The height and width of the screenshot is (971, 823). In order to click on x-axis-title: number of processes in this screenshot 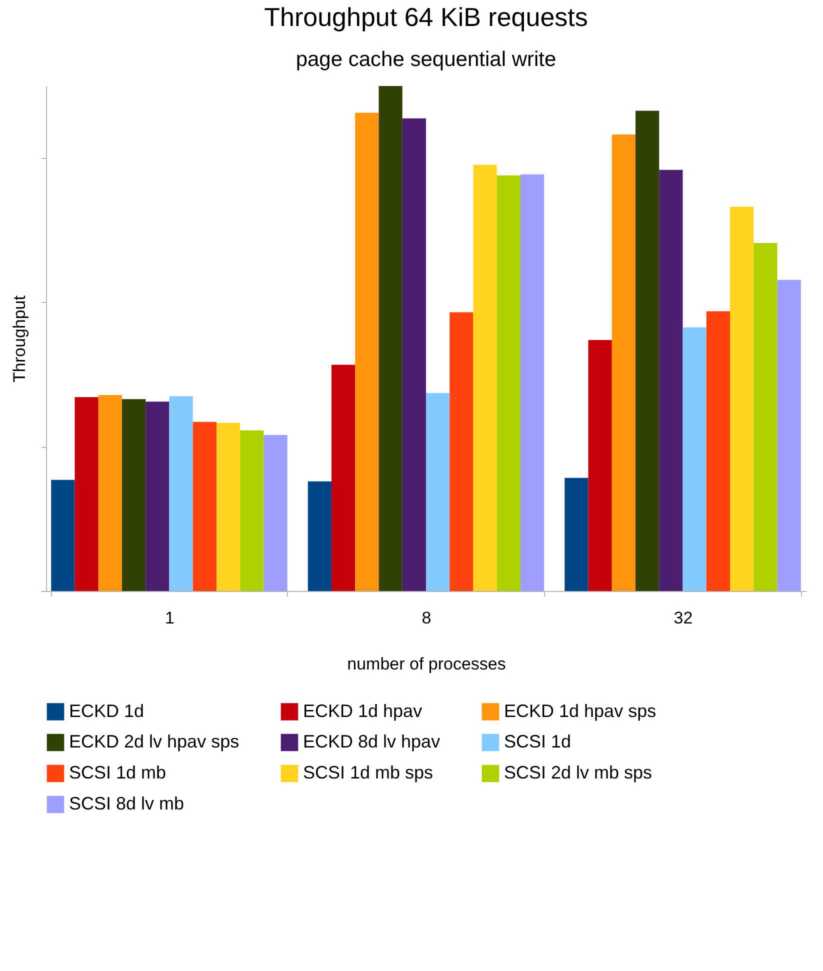, I will do `click(426, 664)`.